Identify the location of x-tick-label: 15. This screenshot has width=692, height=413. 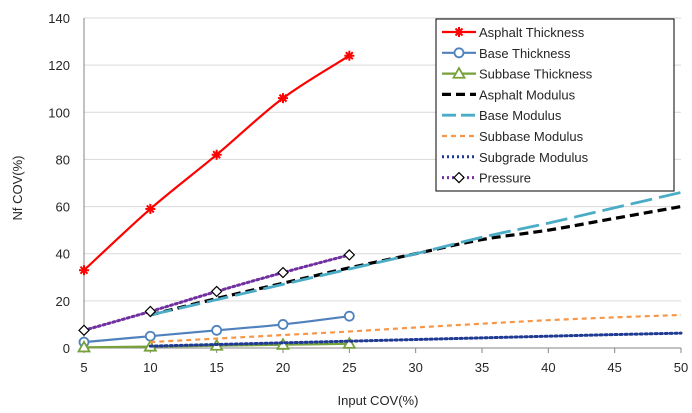
(216, 367).